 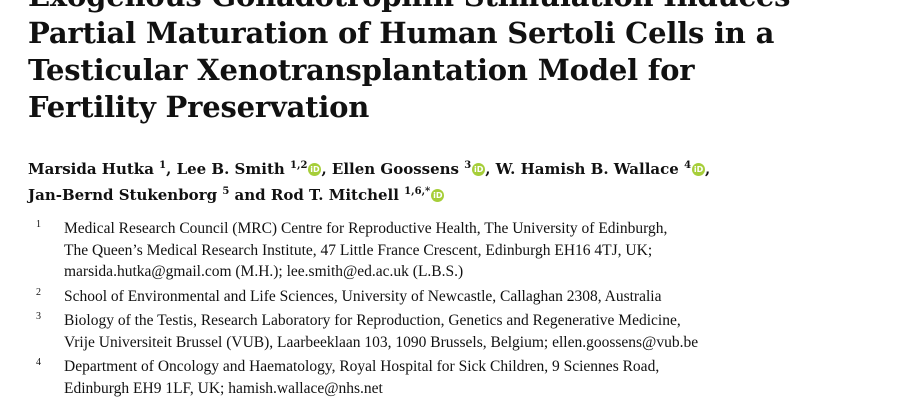 I want to click on author-name: W. Hamish B. Wallace, so click(x=587, y=169).